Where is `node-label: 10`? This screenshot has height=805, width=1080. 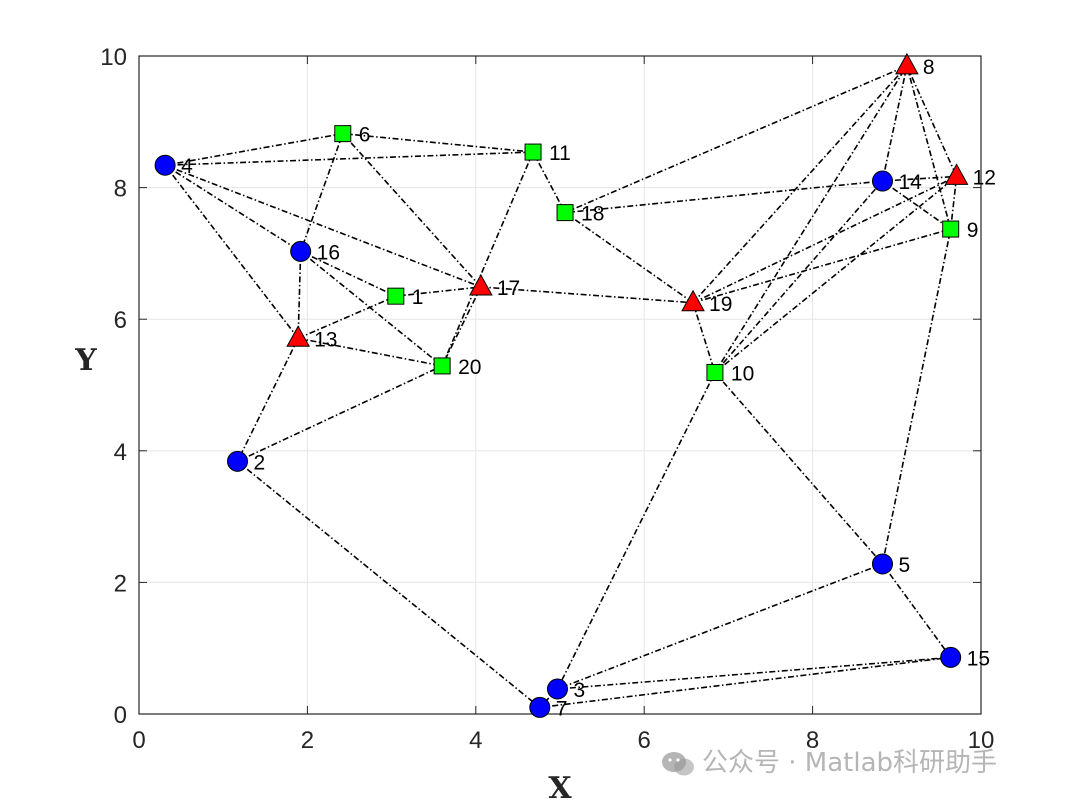 node-label: 10 is located at coordinates (742, 373).